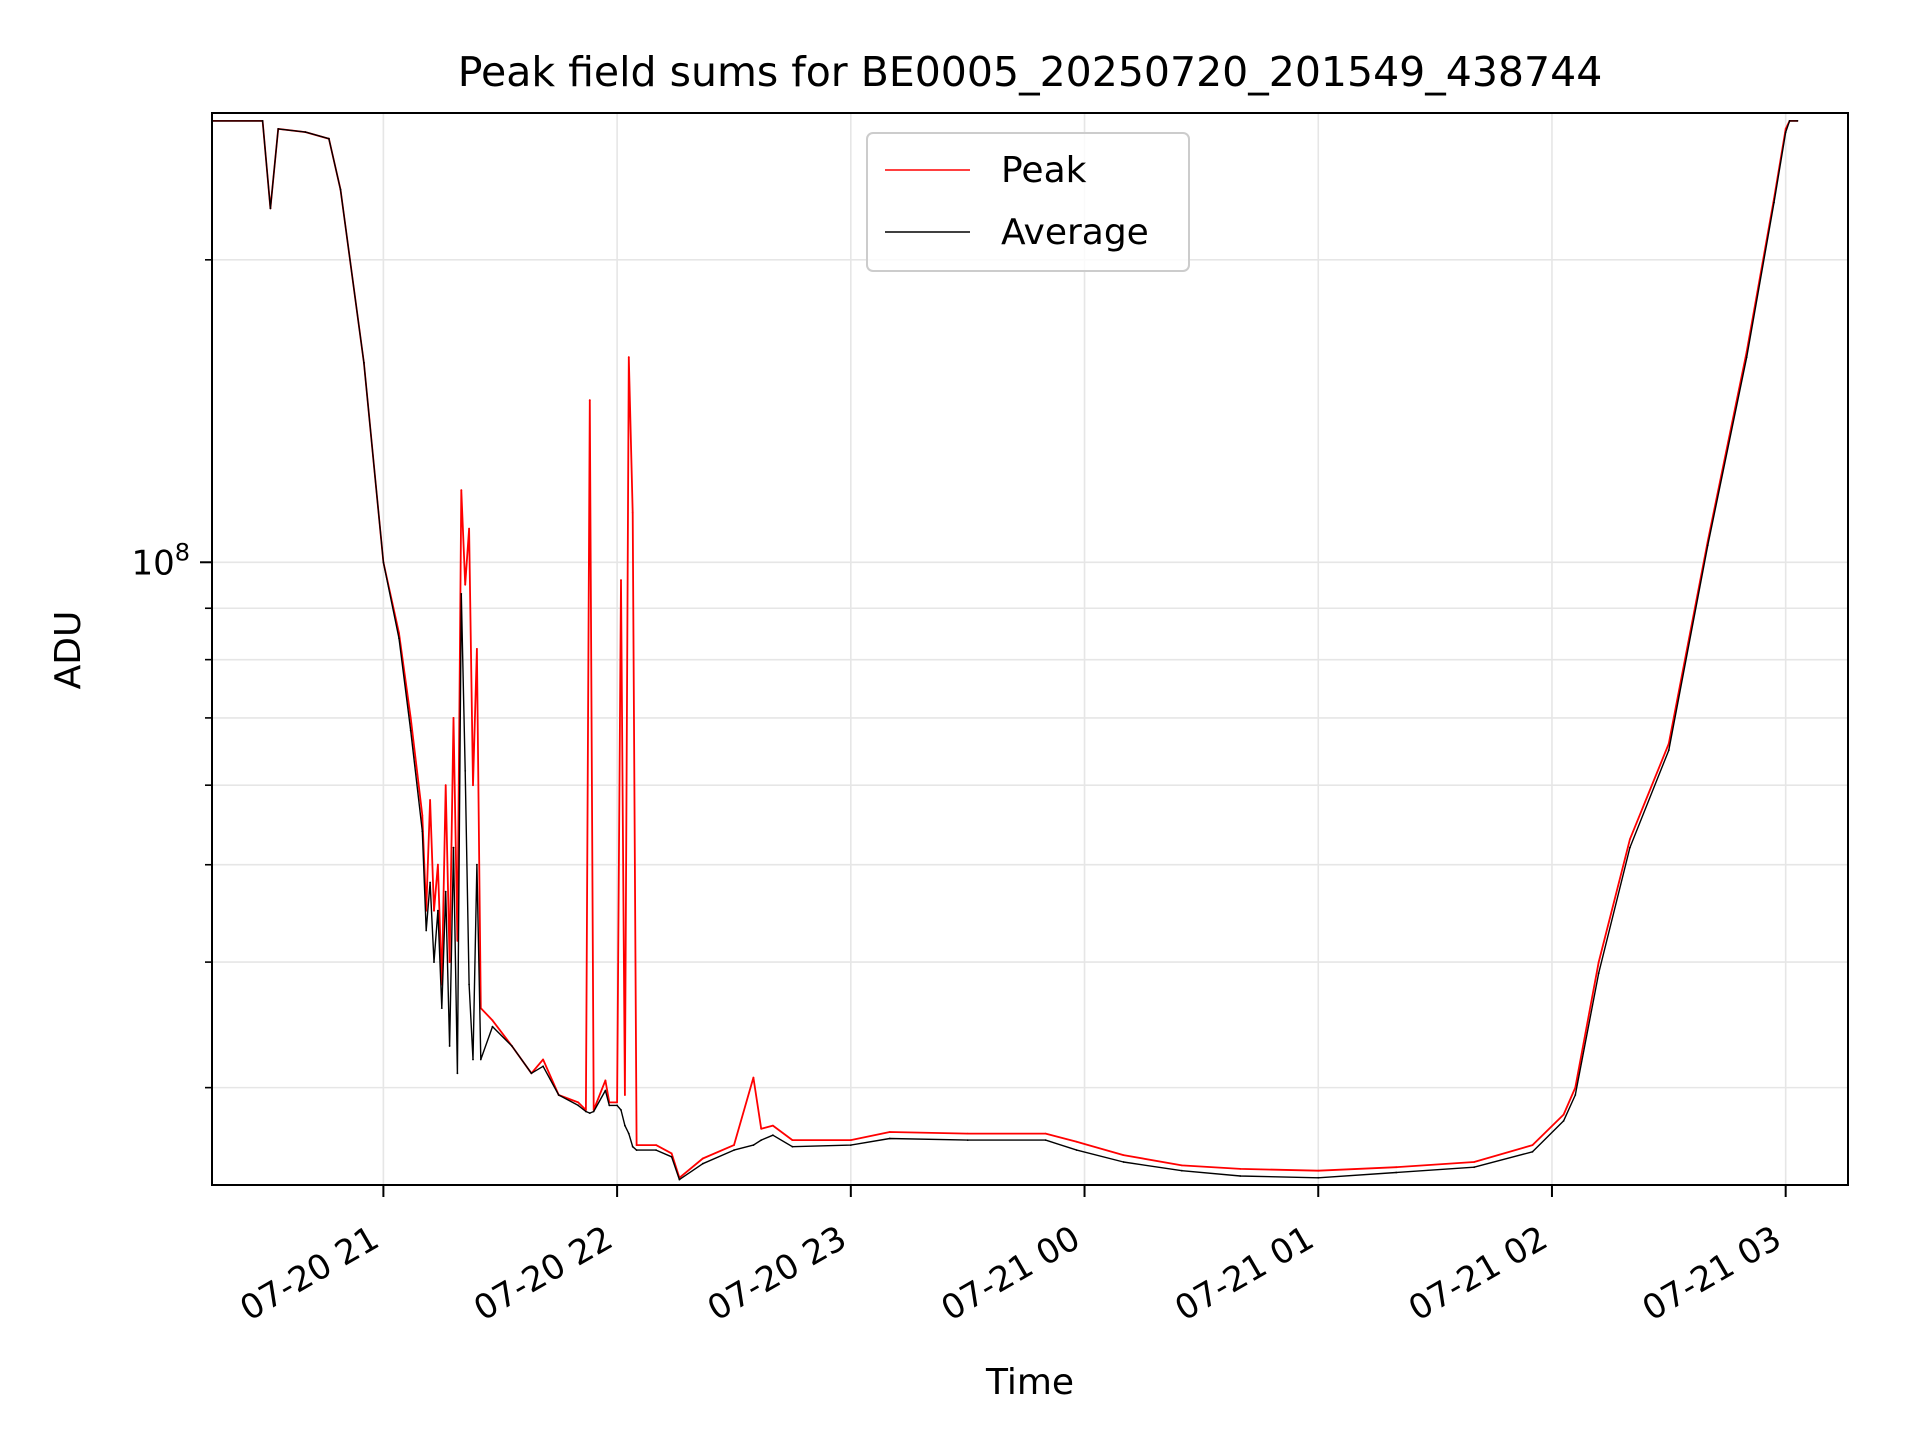  What do you see at coordinates (1712, 1273) in the screenshot?
I see `x-tick-label: 07-21 03` at bounding box center [1712, 1273].